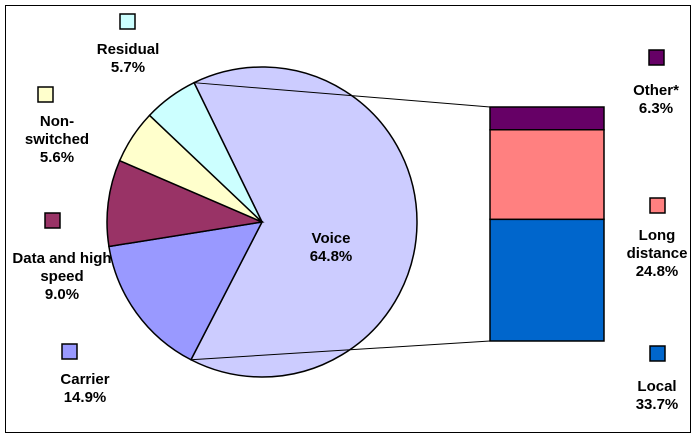 This screenshot has width=698, height=439. I want to click on value-label: 14.9%, so click(85, 397).